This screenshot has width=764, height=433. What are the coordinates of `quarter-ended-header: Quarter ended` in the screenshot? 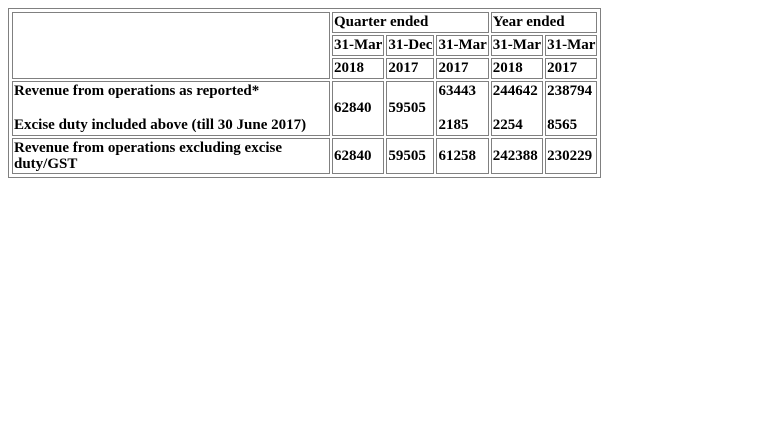 It's located at (410, 22).